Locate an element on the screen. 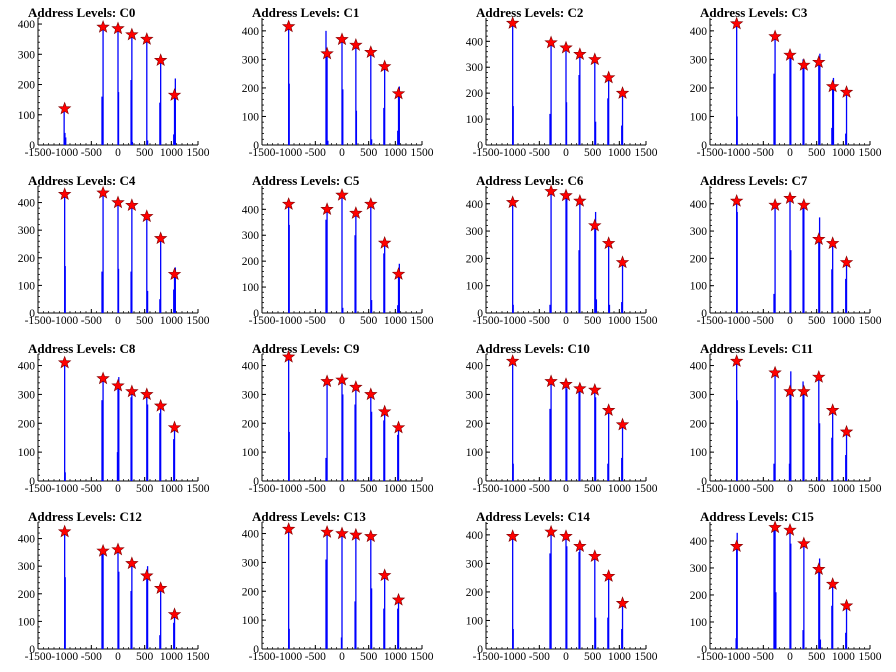 This screenshot has height=672, width=896. chart-title: Address Levels: C3 is located at coordinates (754, 12).